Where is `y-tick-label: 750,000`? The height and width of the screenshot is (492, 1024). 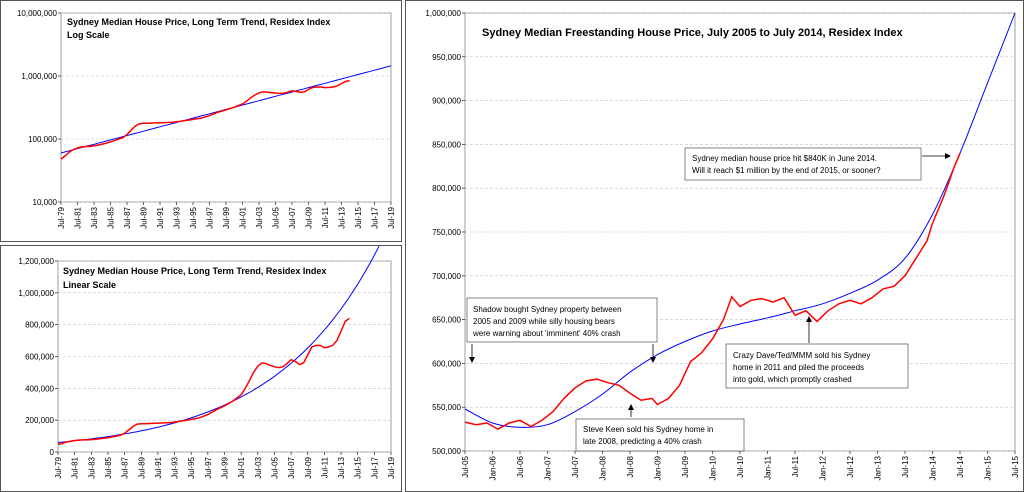
y-tick-label: 750,000 is located at coordinates (446, 232).